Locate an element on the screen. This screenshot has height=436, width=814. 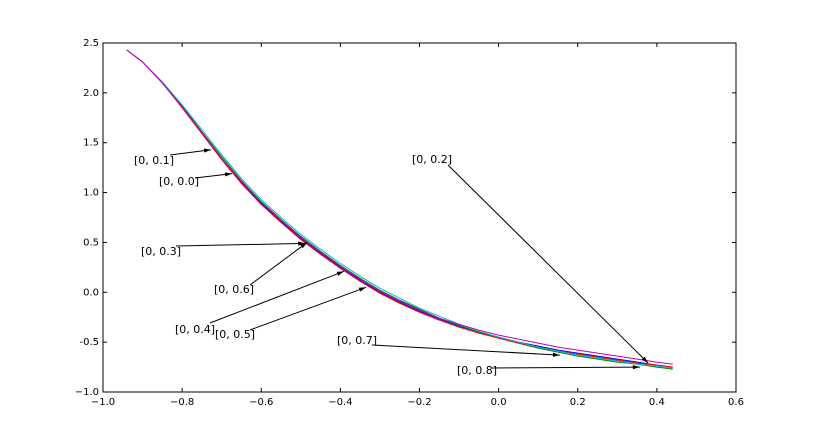
x-tick-label: 0.2 is located at coordinates (578, 402).